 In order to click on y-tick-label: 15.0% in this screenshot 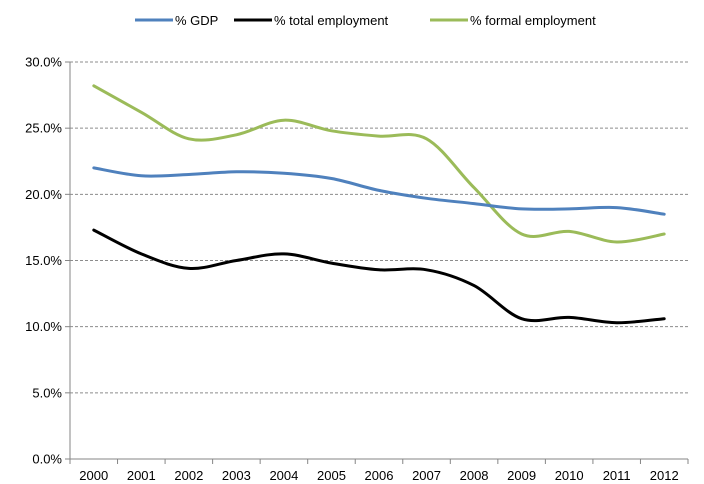, I will do `click(43, 260)`.